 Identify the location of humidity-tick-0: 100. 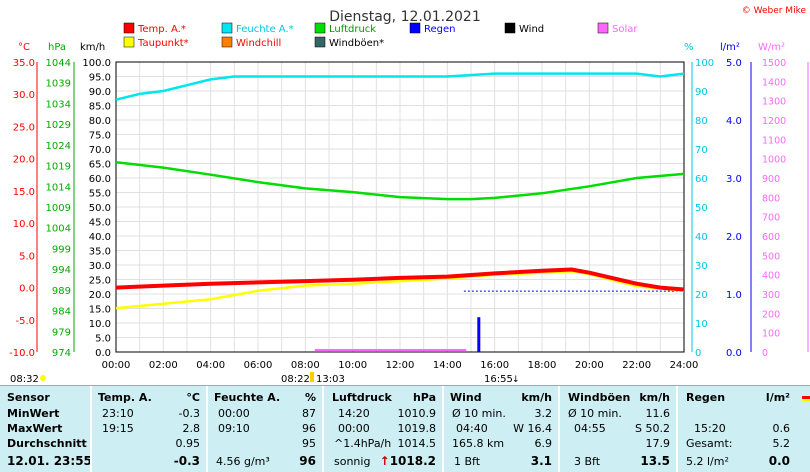
(704, 63).